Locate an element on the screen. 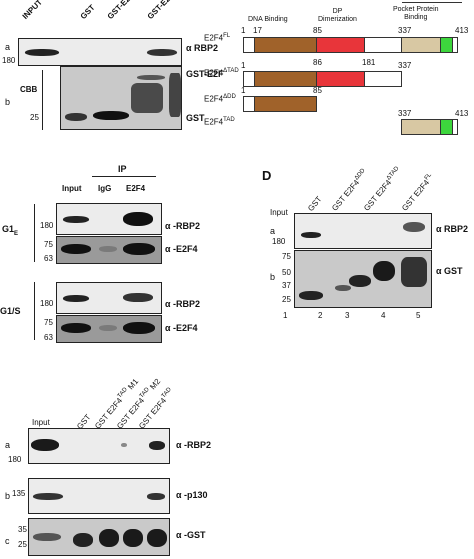  lane-label-gst-e2f1: GST-E2F1 is located at coordinates (122, 10).